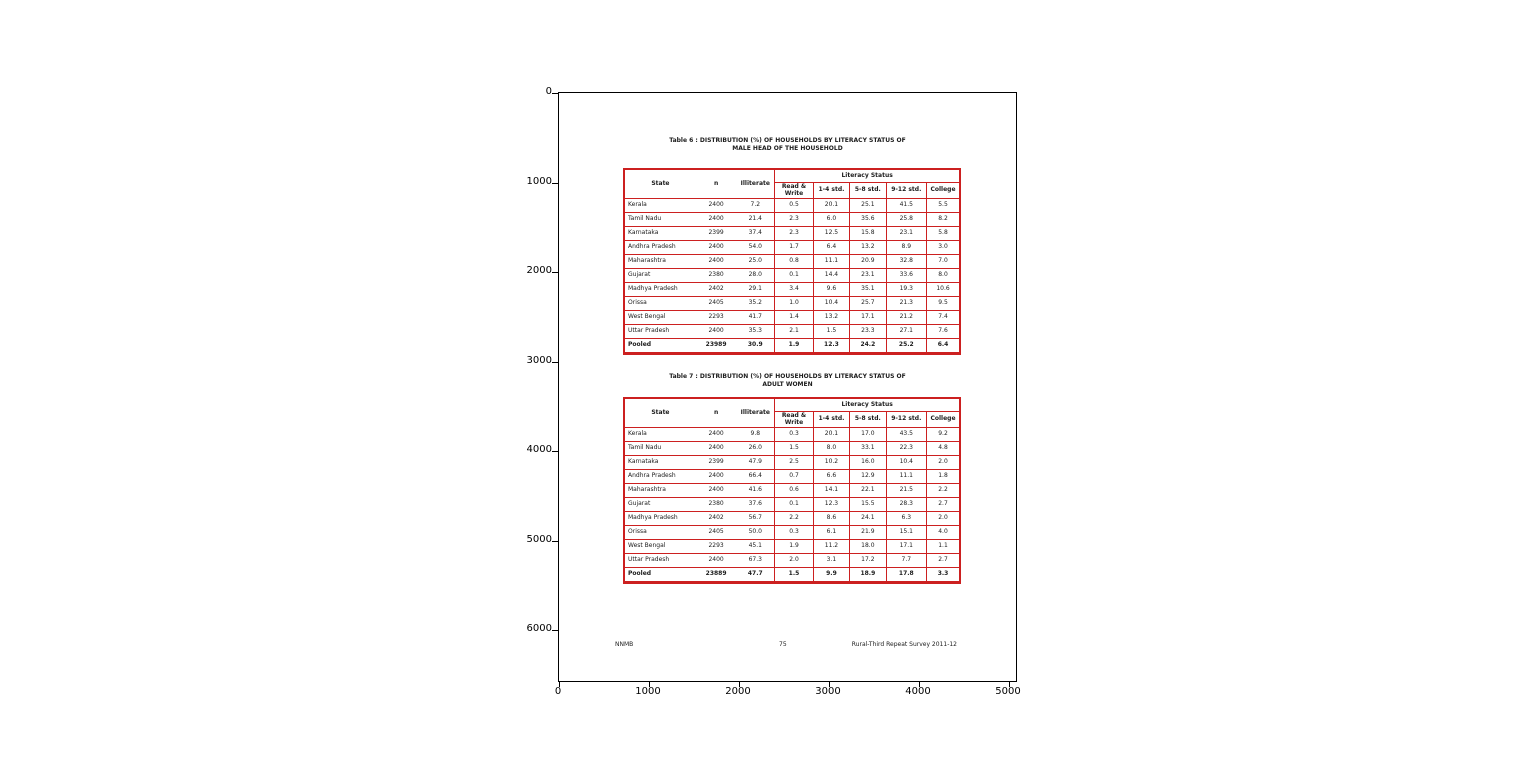 The image size is (1536, 767). Describe the element at coordinates (716, 518) in the screenshot. I see `table-cell: 2402` at that location.